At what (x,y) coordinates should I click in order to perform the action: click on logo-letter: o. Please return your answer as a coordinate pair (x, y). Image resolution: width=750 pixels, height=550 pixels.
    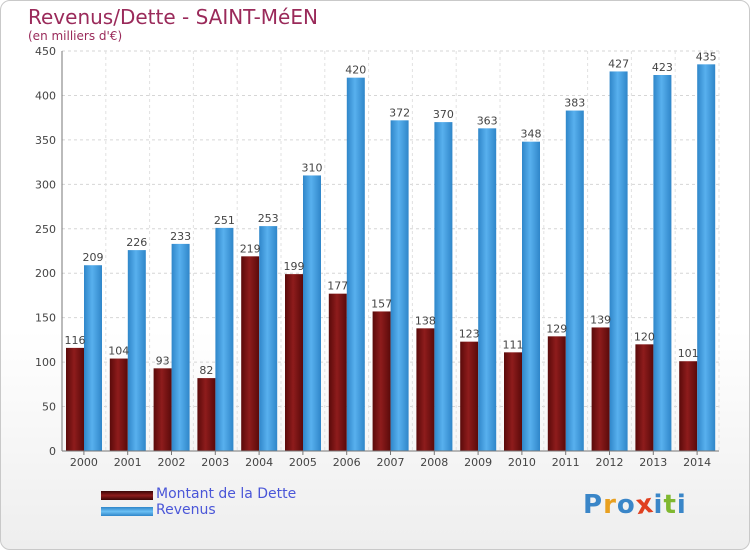
    Looking at the image, I should click on (626, 505).